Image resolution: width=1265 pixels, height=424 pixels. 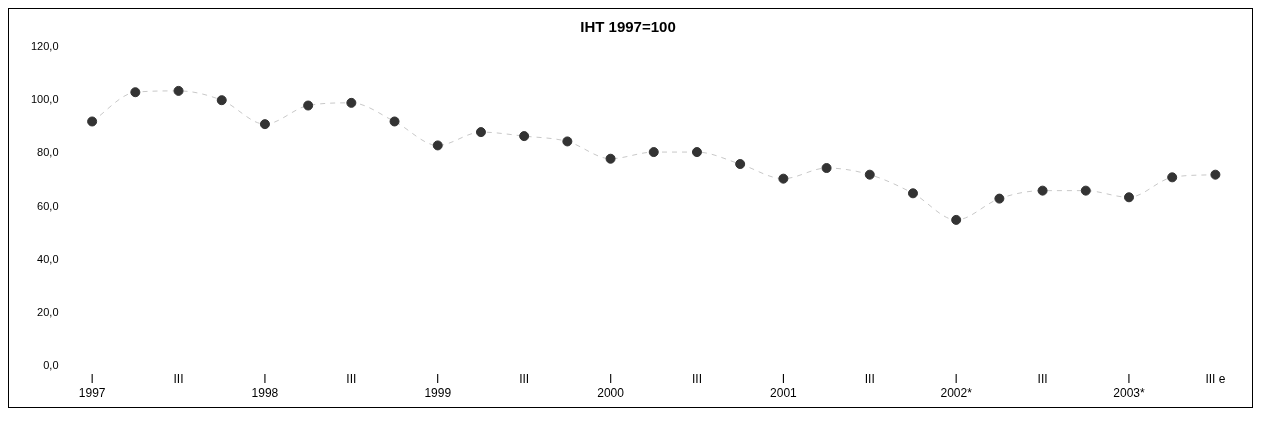 What do you see at coordinates (48, 258) in the screenshot?
I see `y-tick-label: 40,0` at bounding box center [48, 258].